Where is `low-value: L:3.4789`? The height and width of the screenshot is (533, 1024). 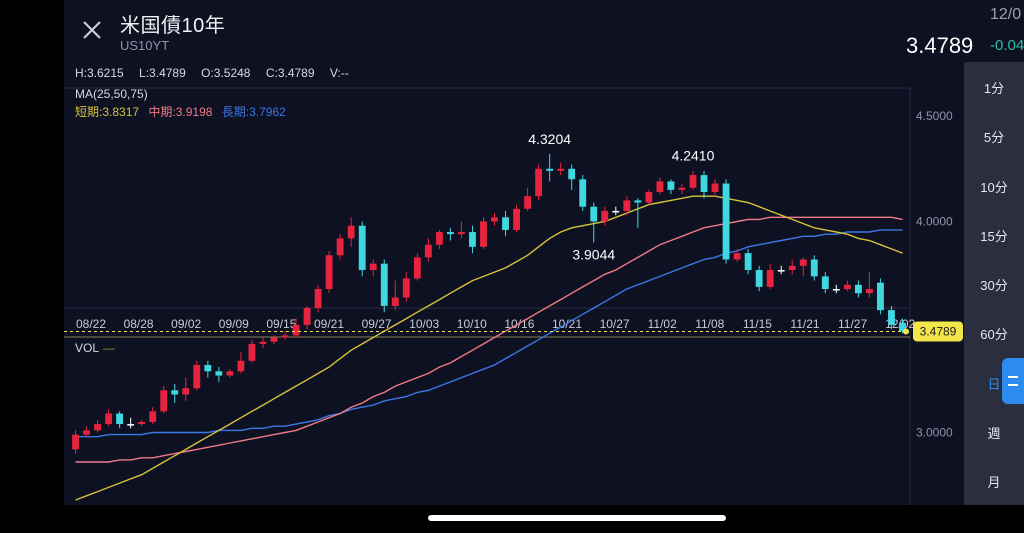 low-value: L:3.4789 is located at coordinates (162, 73).